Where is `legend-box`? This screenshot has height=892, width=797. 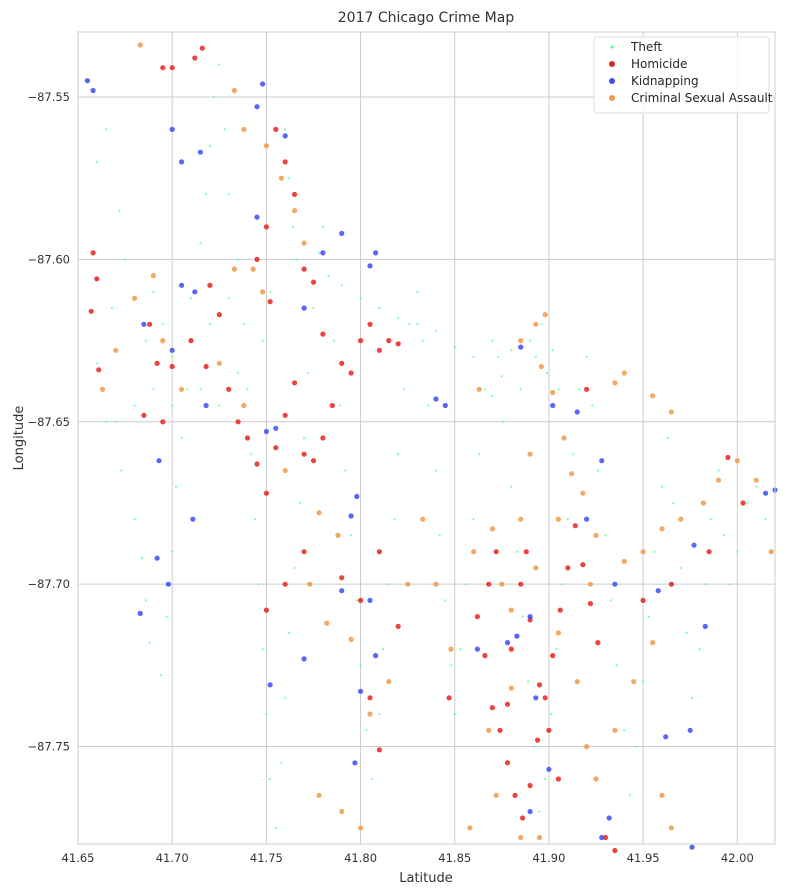 legend-box is located at coordinates (681, 75).